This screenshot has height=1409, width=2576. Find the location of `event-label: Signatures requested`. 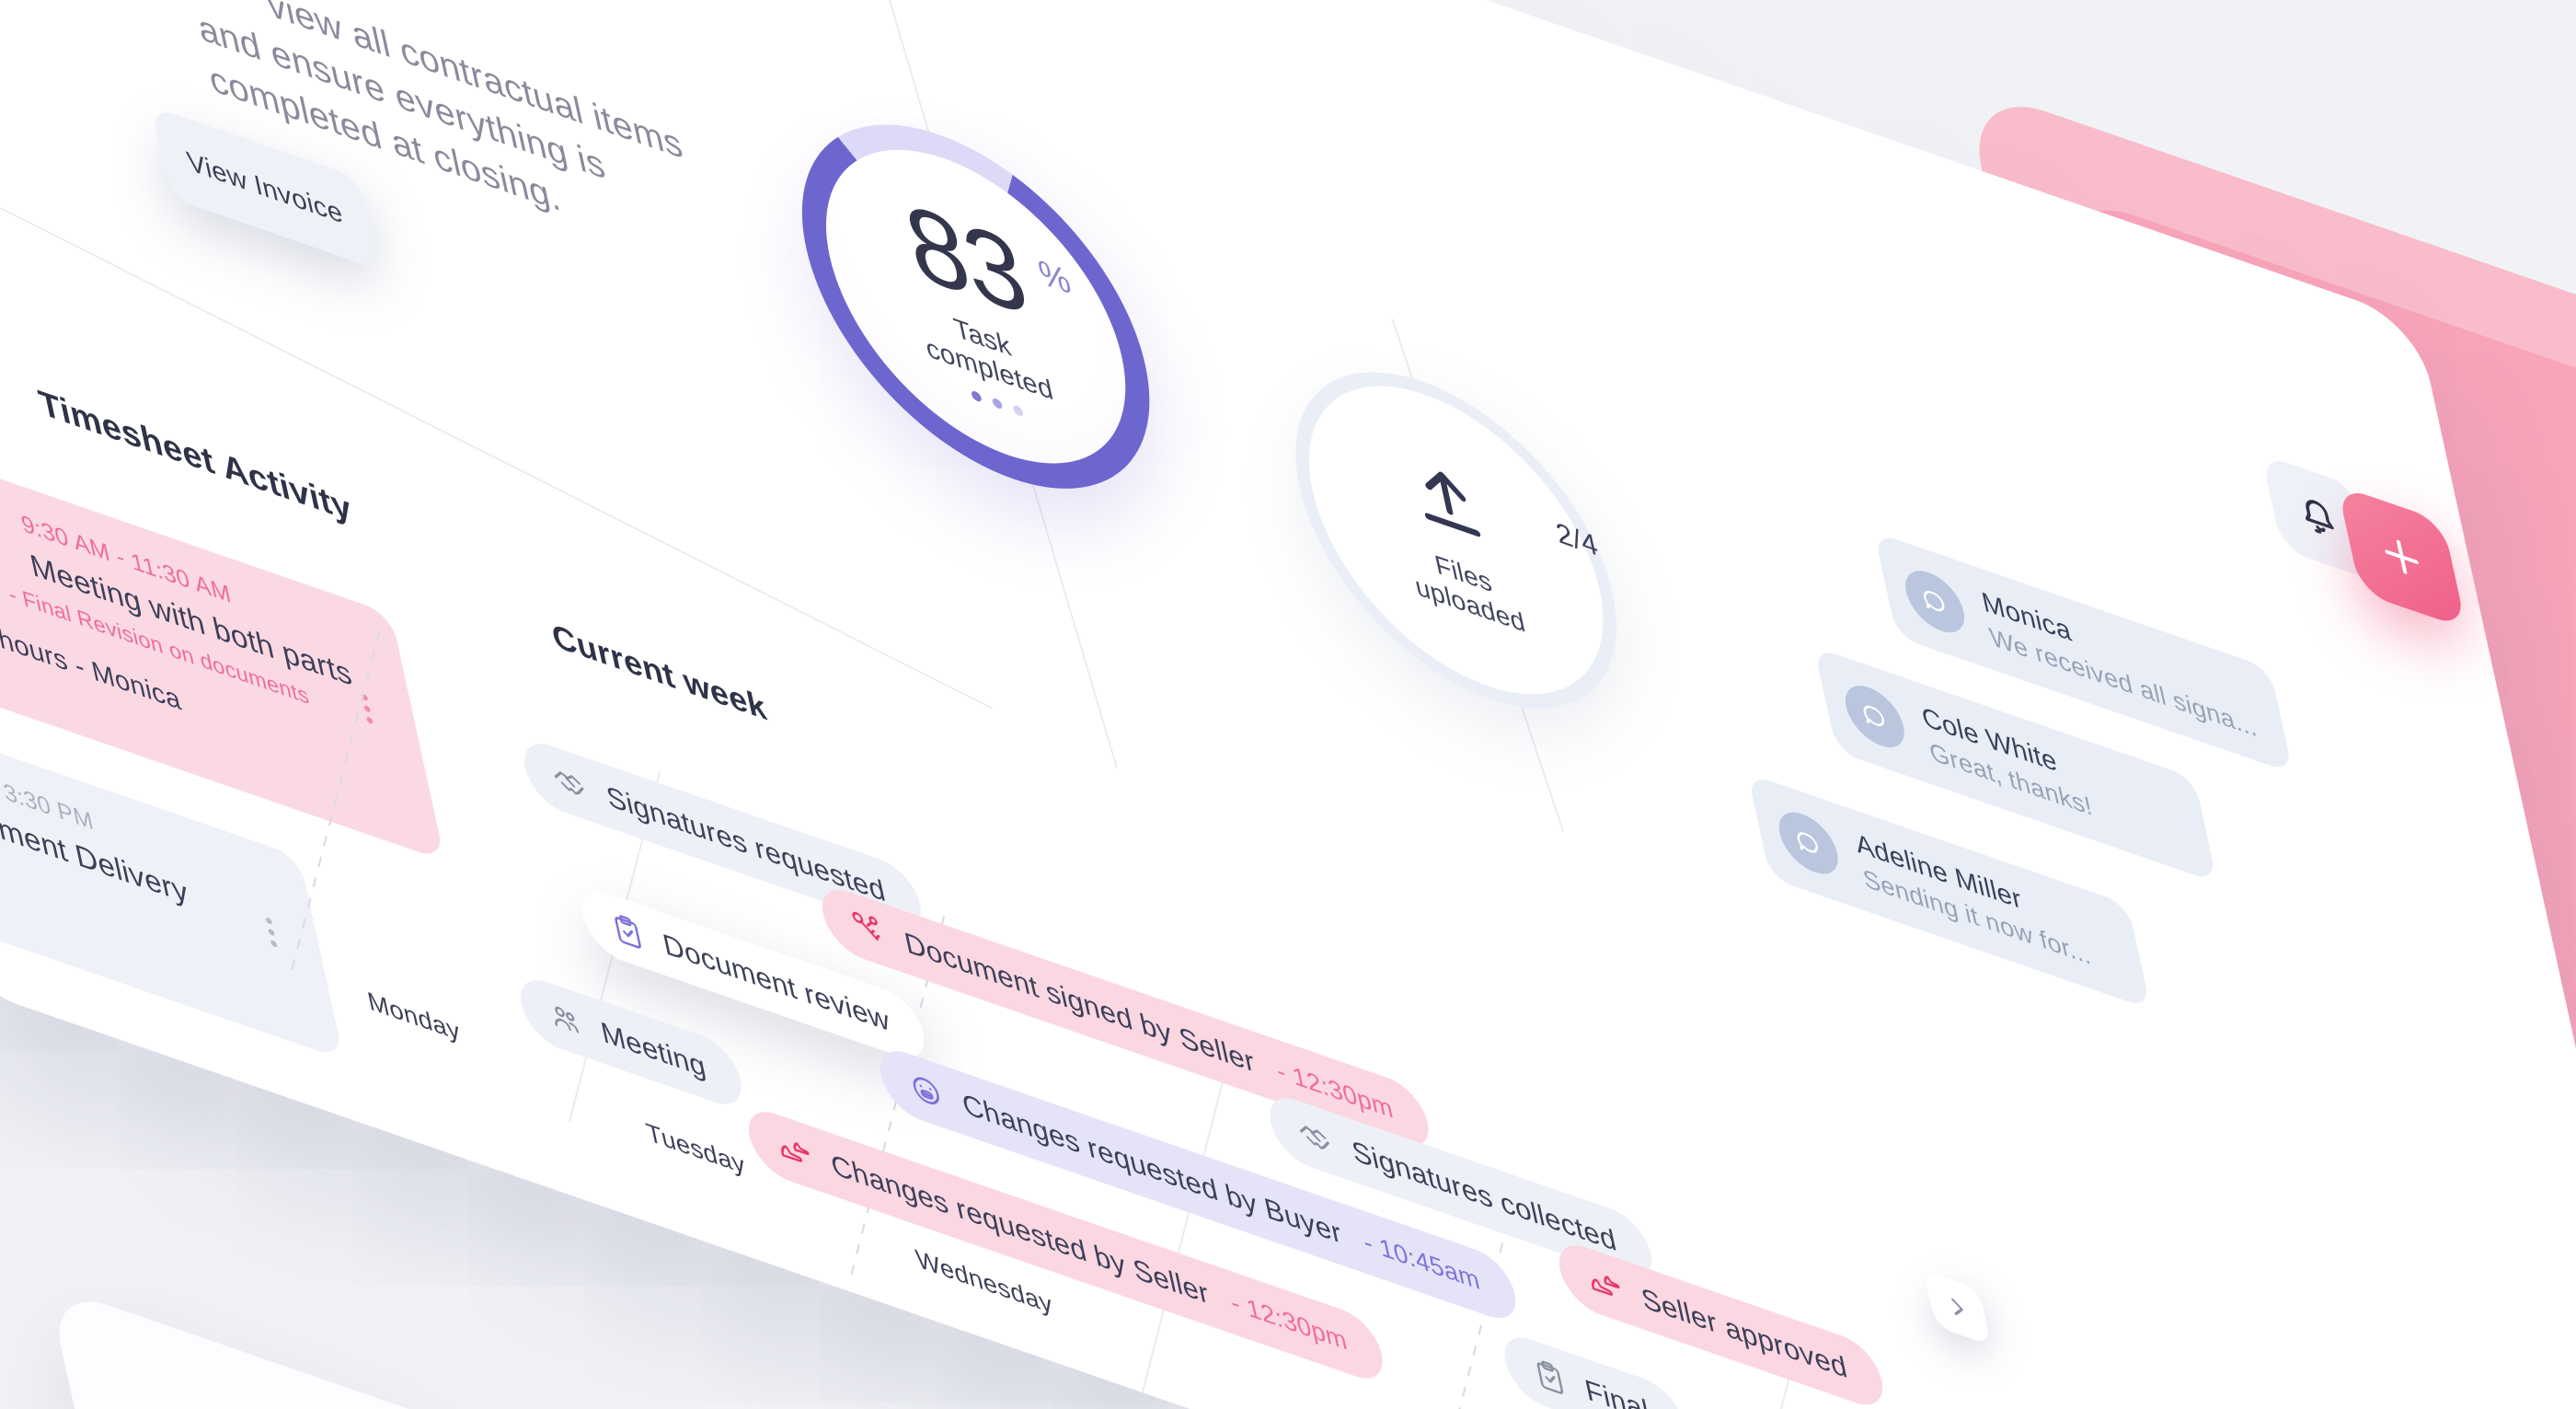

event-label: Signatures requested is located at coordinates (746, 843).